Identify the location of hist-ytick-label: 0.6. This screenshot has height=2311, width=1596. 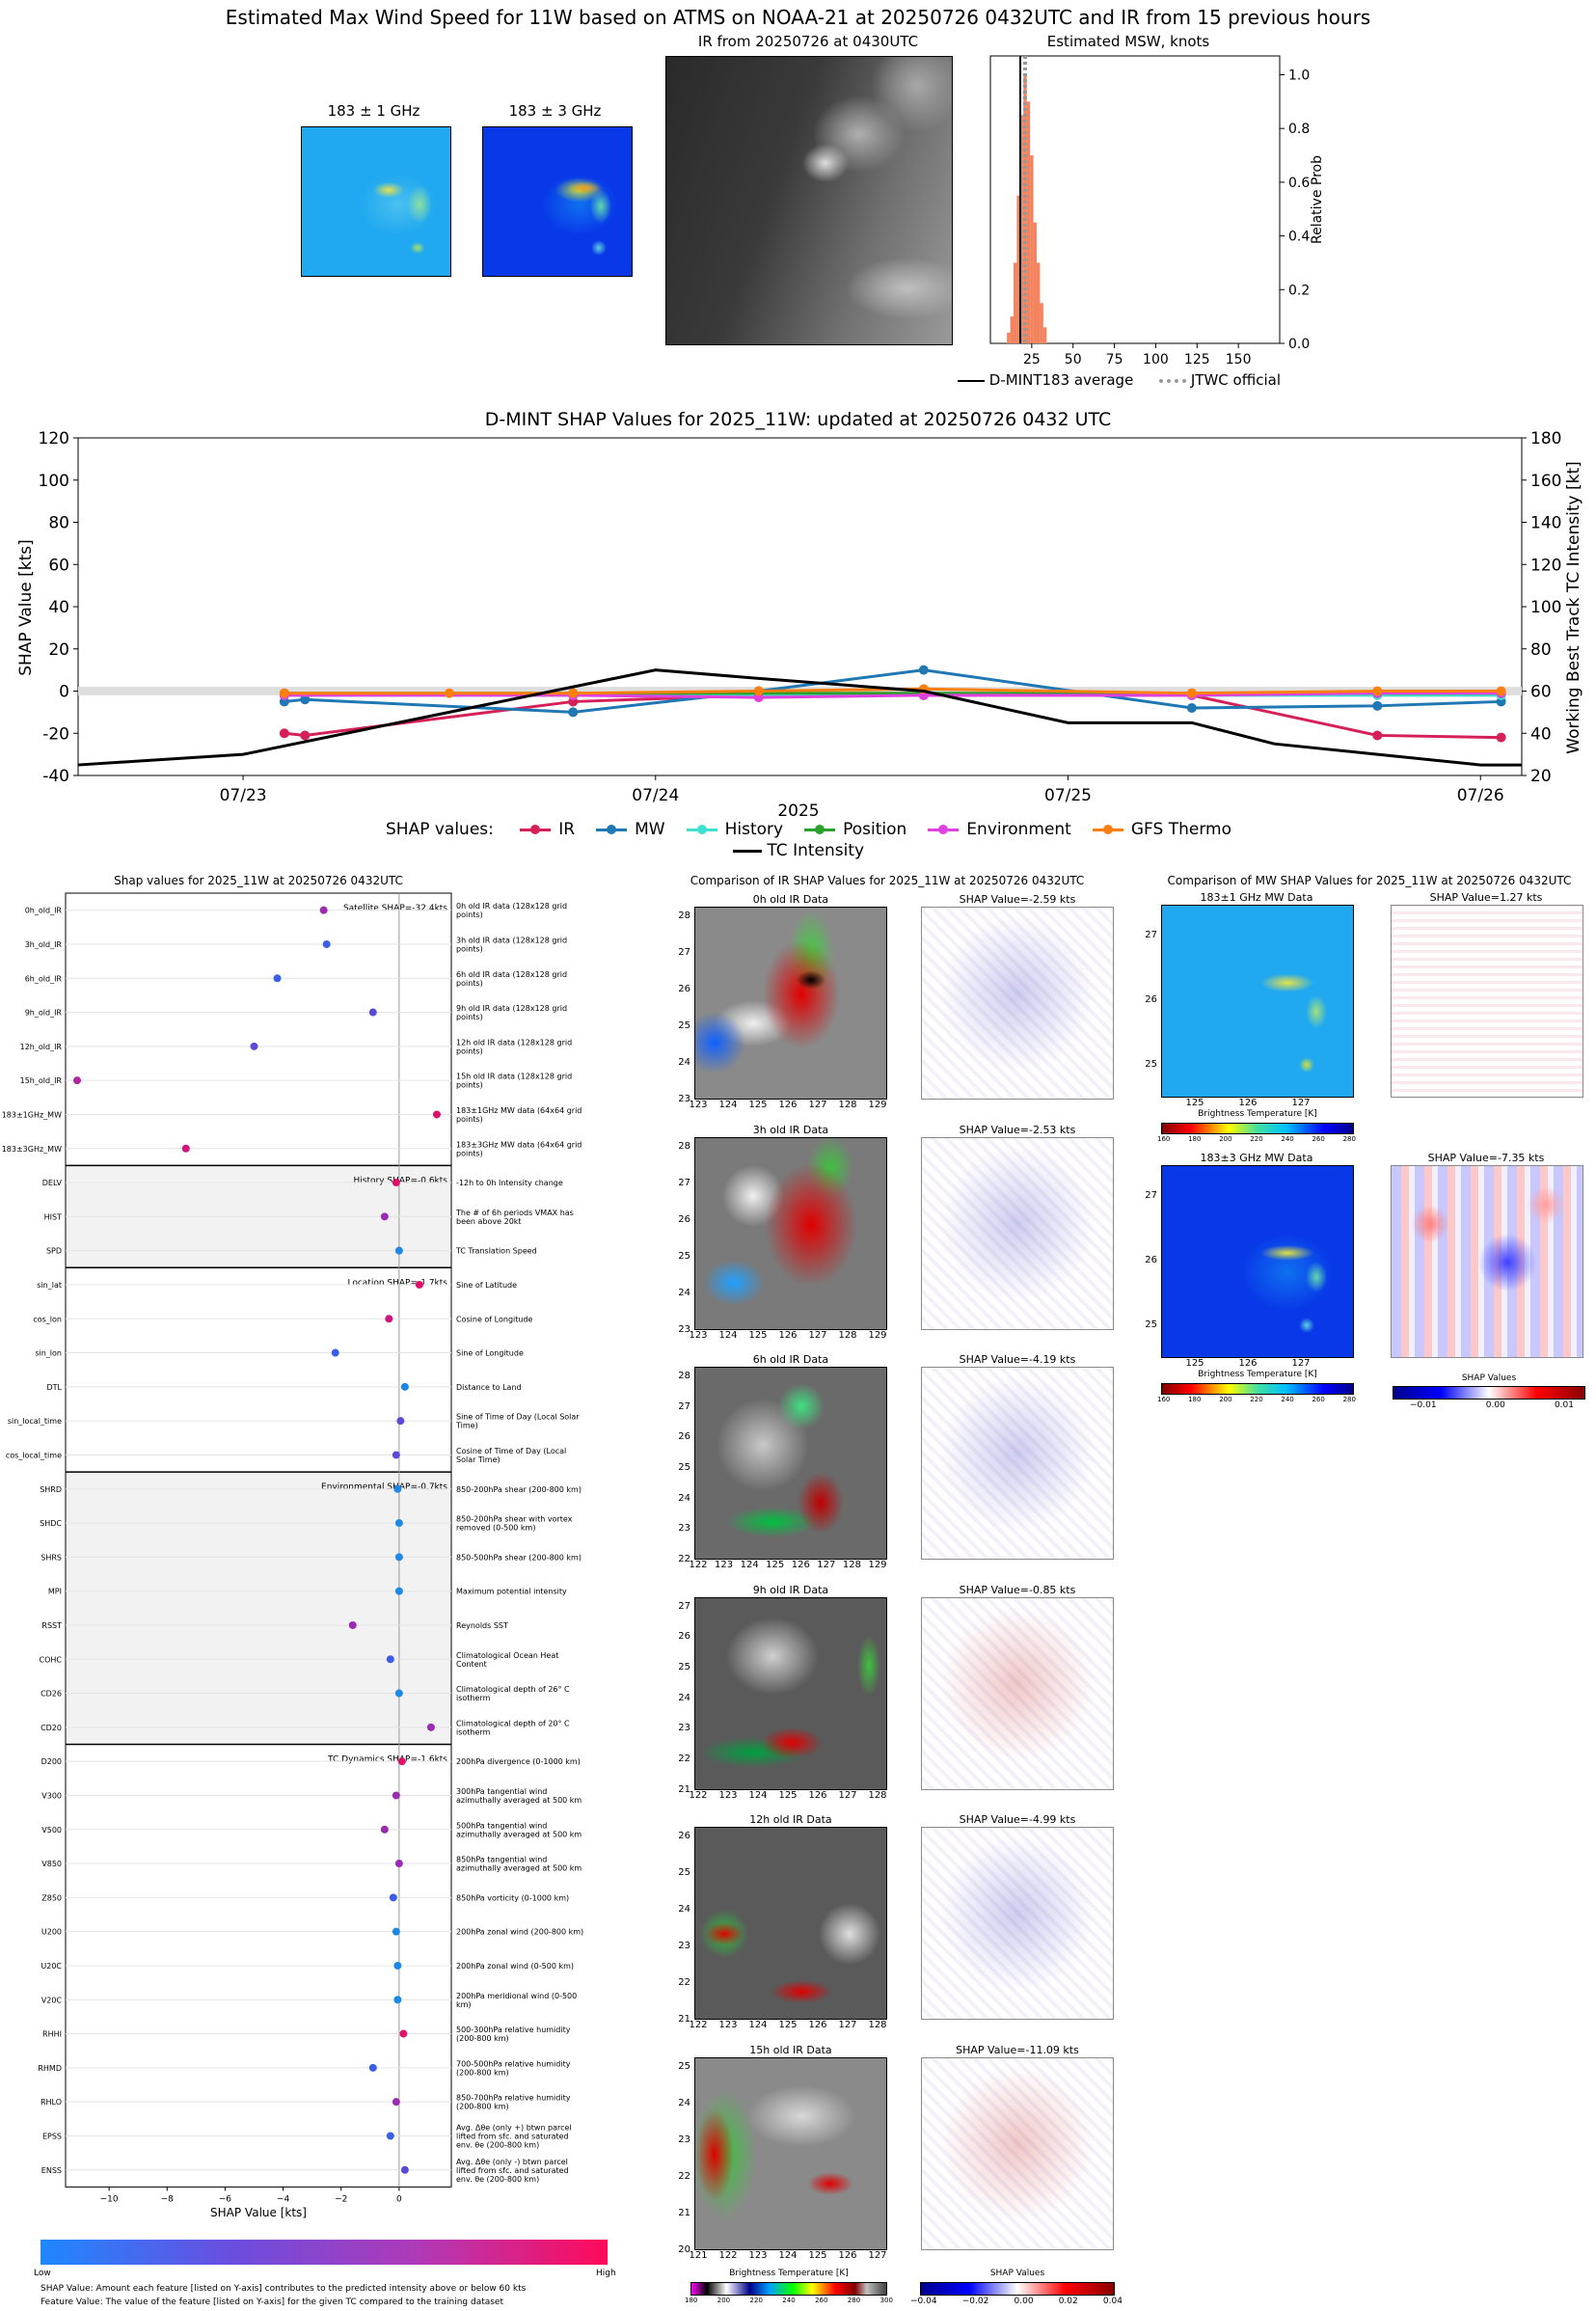
(1299, 183).